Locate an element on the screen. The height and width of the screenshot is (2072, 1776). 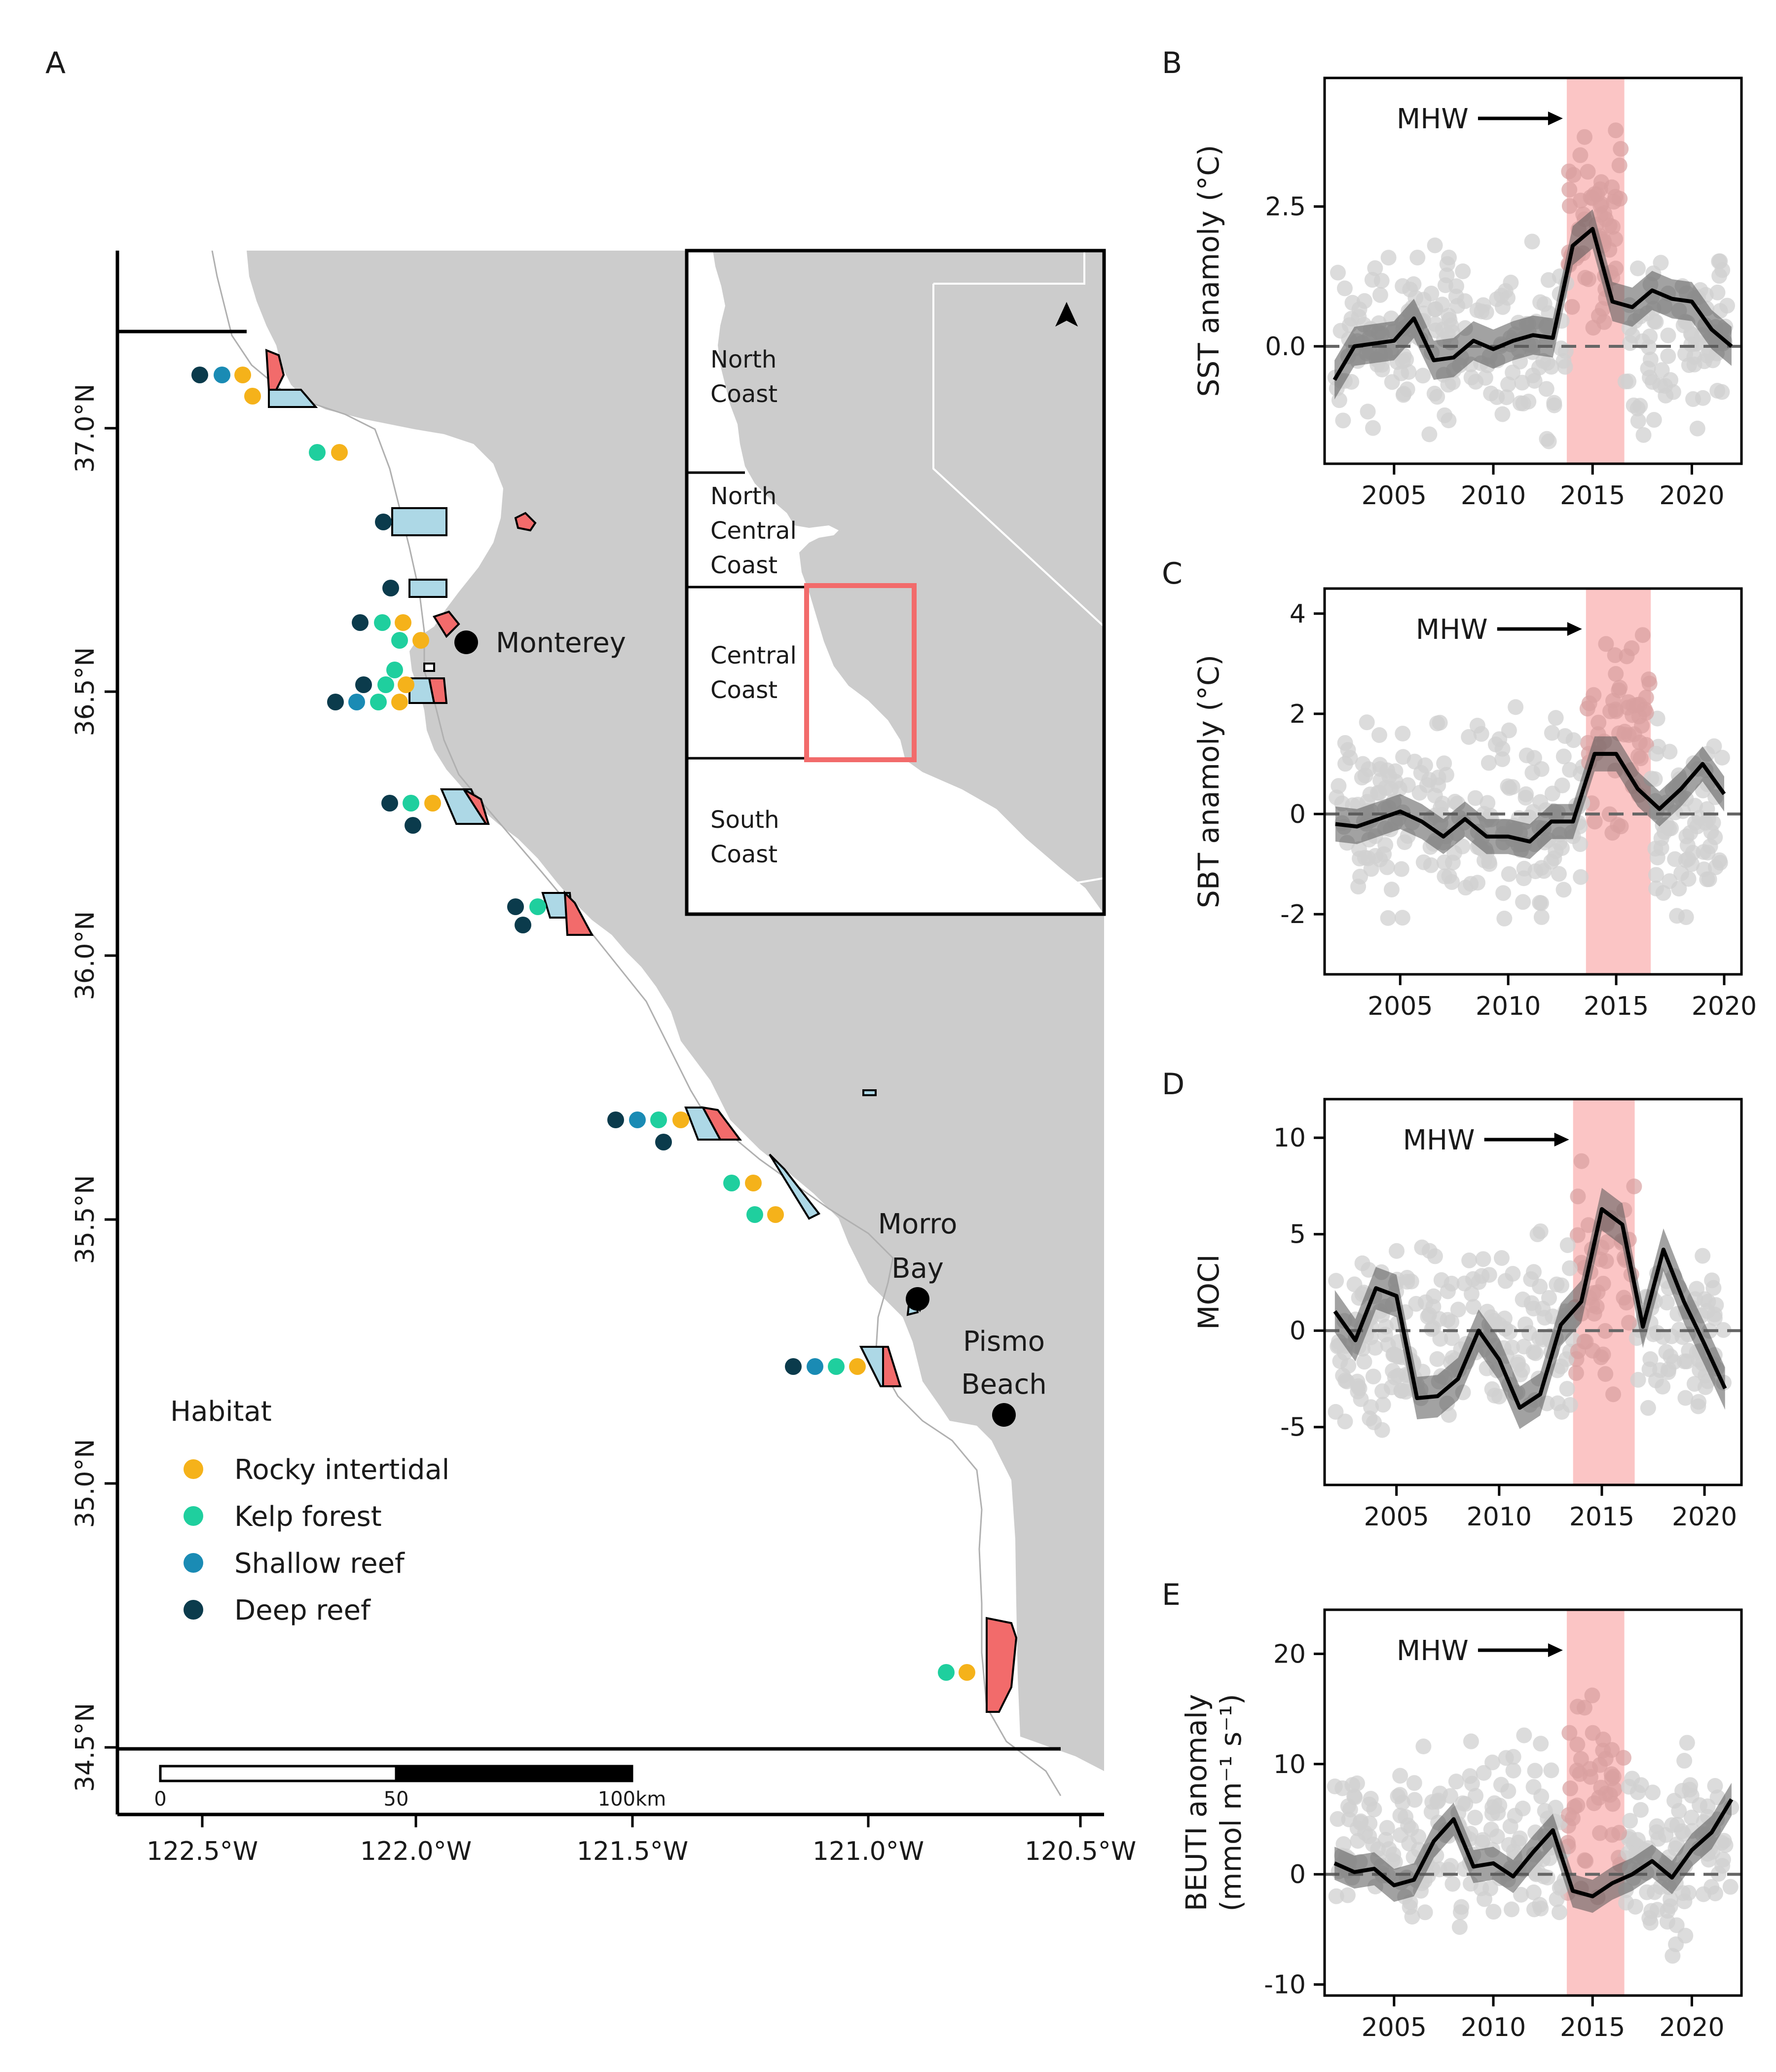
y-tick-label: 0 is located at coordinates (1298, 1875).